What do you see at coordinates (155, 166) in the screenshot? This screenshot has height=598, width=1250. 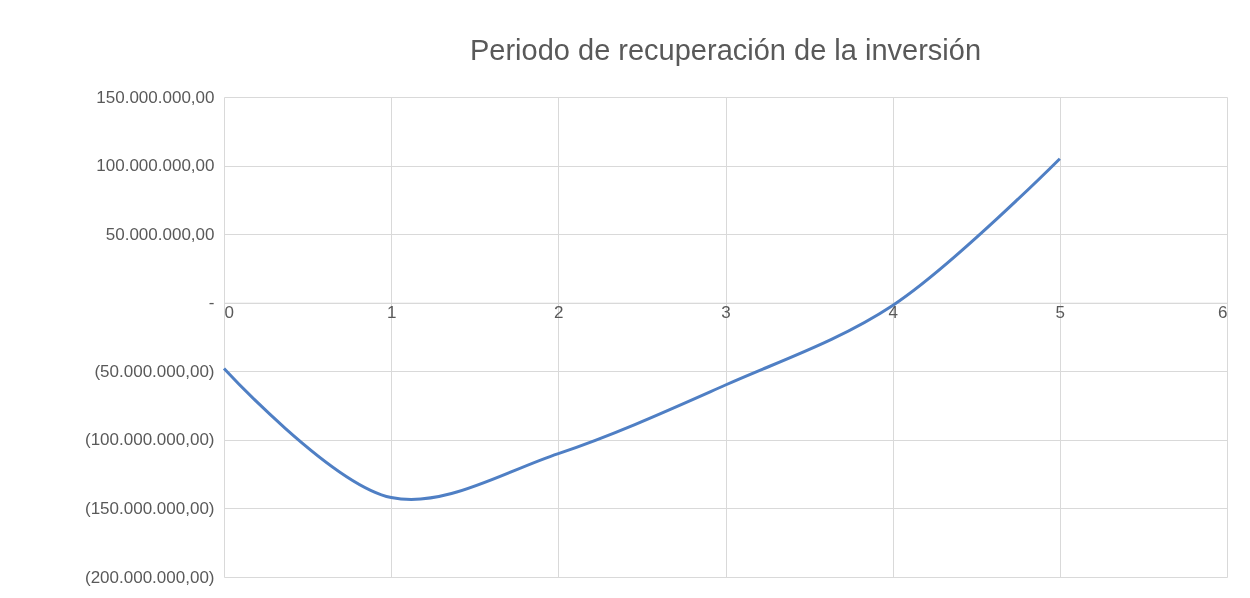 I see `y-tick-label: 100.000.000,00` at bounding box center [155, 166].